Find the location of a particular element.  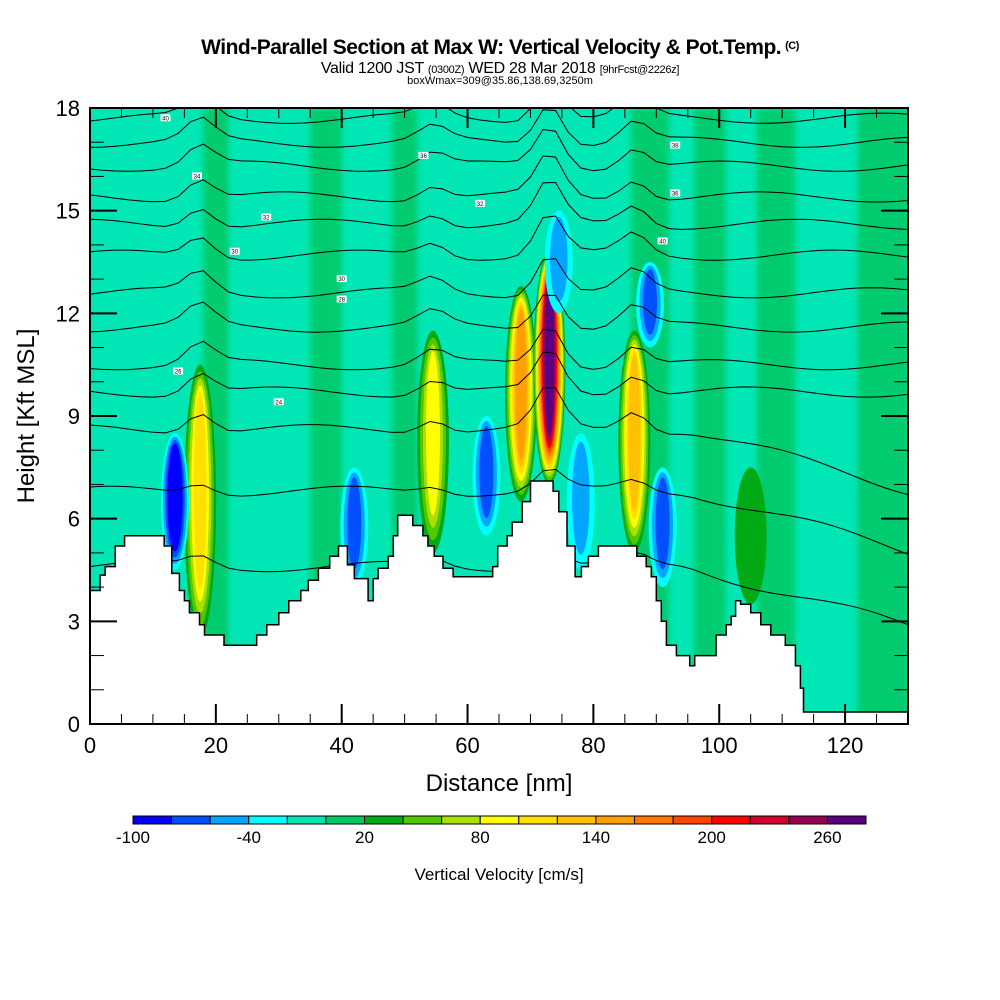

colorbar-tick-label: 20 is located at coordinates (364, 837).